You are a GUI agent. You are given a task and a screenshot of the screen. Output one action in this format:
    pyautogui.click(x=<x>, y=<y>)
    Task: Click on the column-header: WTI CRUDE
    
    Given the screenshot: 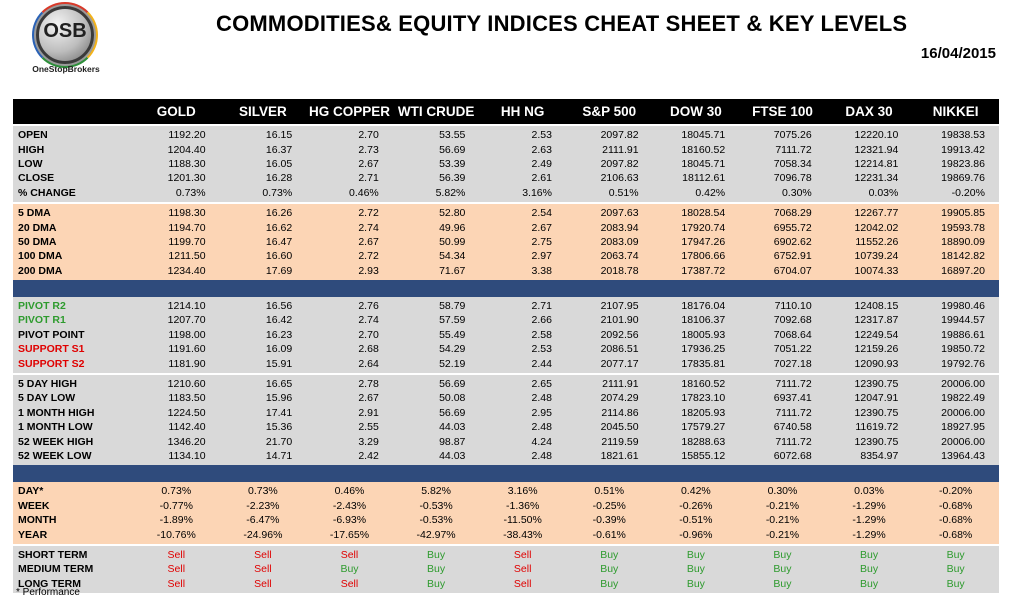 What is the action you would take?
    pyautogui.click(x=436, y=111)
    